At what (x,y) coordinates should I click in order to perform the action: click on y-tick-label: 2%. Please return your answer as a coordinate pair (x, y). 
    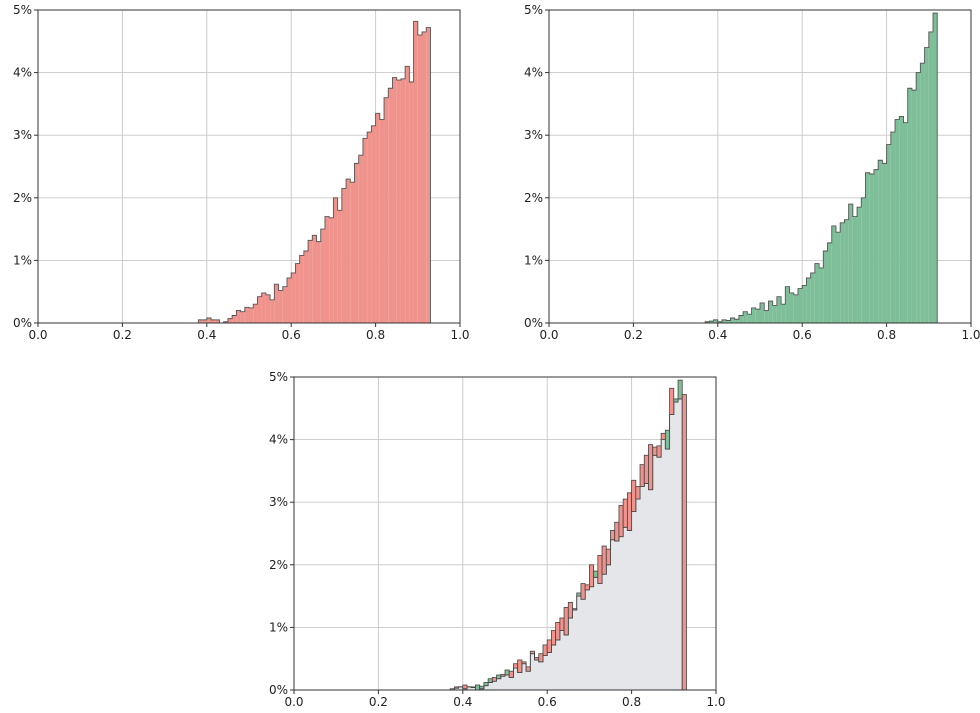
    Looking at the image, I should click on (22, 198).